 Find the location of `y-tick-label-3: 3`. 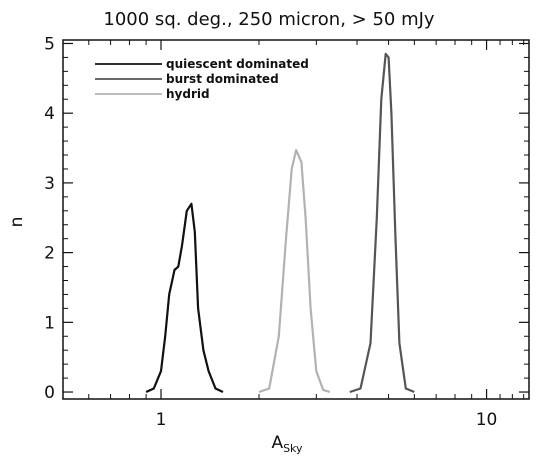

y-tick-label-3: 3 is located at coordinates (49, 184).